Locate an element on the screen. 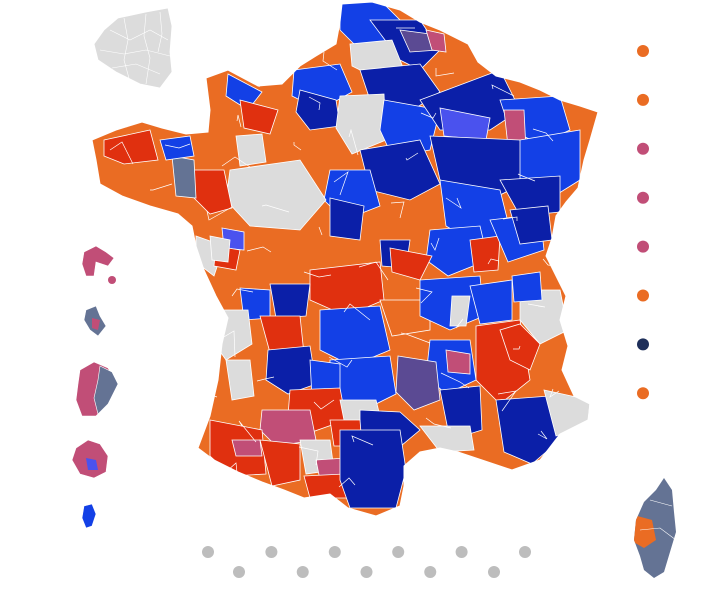 Image resolution: width=709 pixels, height=595 pixels. overseas-insets is located at coordinates (95, 387).